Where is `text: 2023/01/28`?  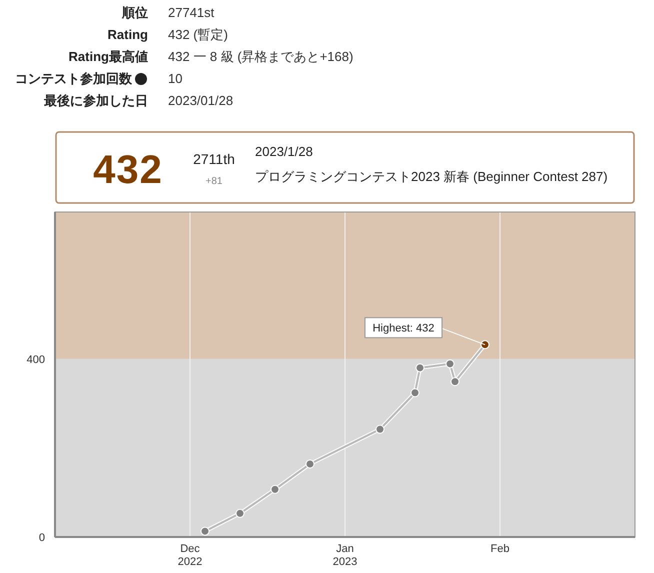 text: 2023/01/28 is located at coordinates (201, 100).